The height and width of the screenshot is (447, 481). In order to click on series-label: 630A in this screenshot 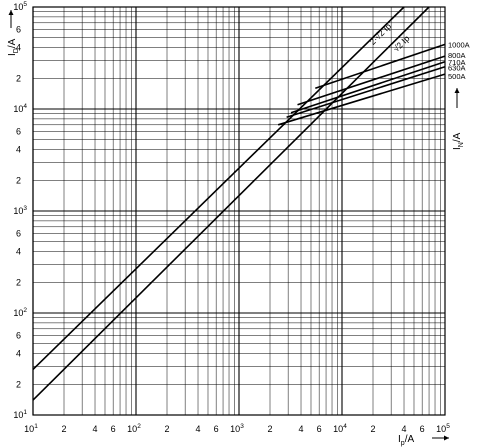, I will do `click(457, 68)`.